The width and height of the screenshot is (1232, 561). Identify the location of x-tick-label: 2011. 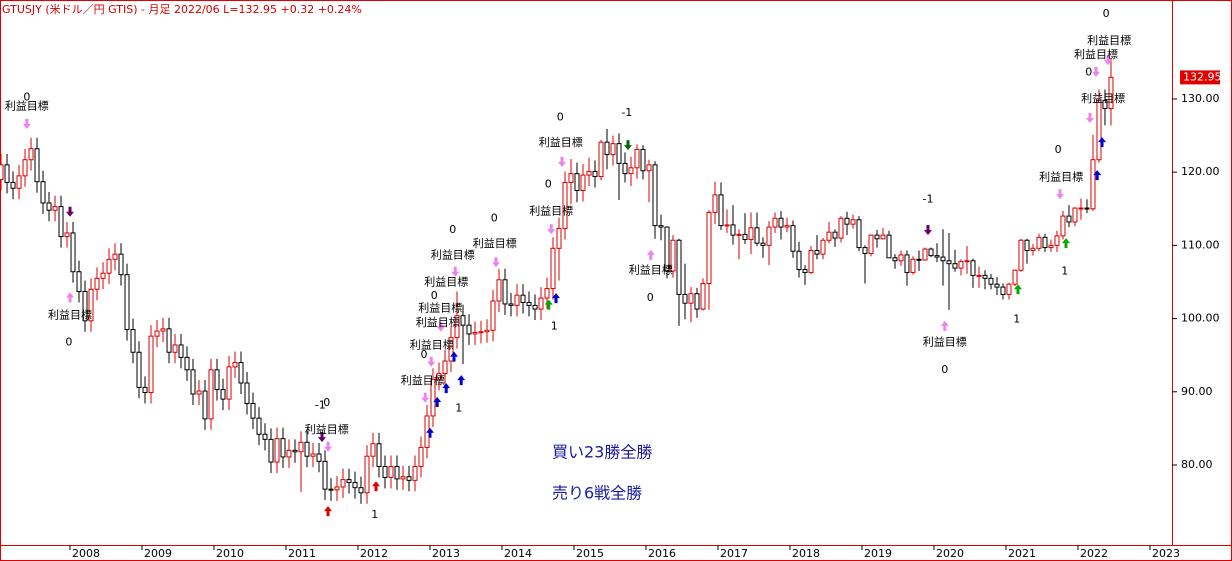
(302, 553).